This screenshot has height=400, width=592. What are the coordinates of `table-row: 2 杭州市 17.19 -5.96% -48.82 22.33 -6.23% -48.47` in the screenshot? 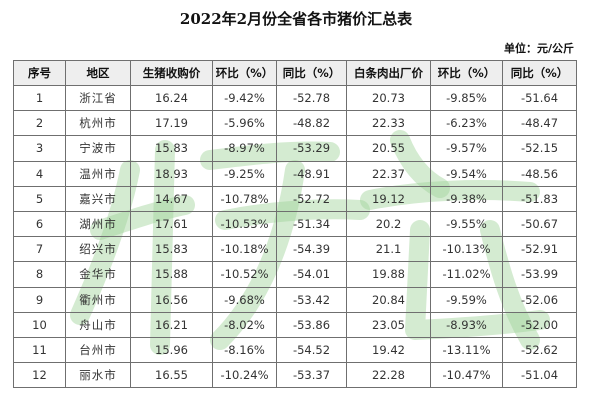 It's located at (295, 123).